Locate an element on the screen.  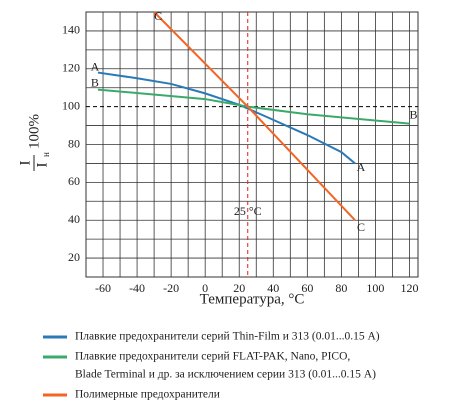
legend-label: Полимерные предохранители is located at coordinates (147, 395).